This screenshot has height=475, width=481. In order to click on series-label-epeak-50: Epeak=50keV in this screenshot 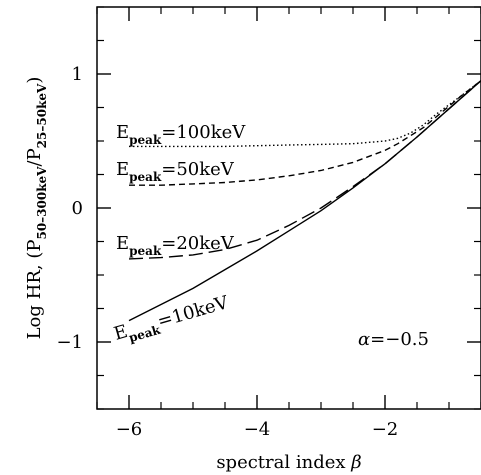, I will do `click(175, 171)`.